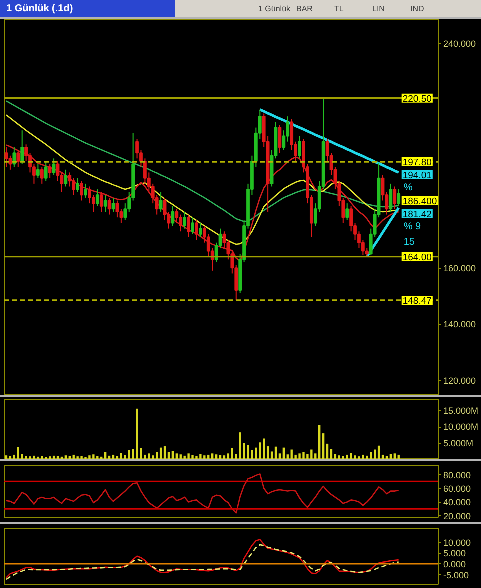  I want to click on text: 186.400, so click(420, 202).